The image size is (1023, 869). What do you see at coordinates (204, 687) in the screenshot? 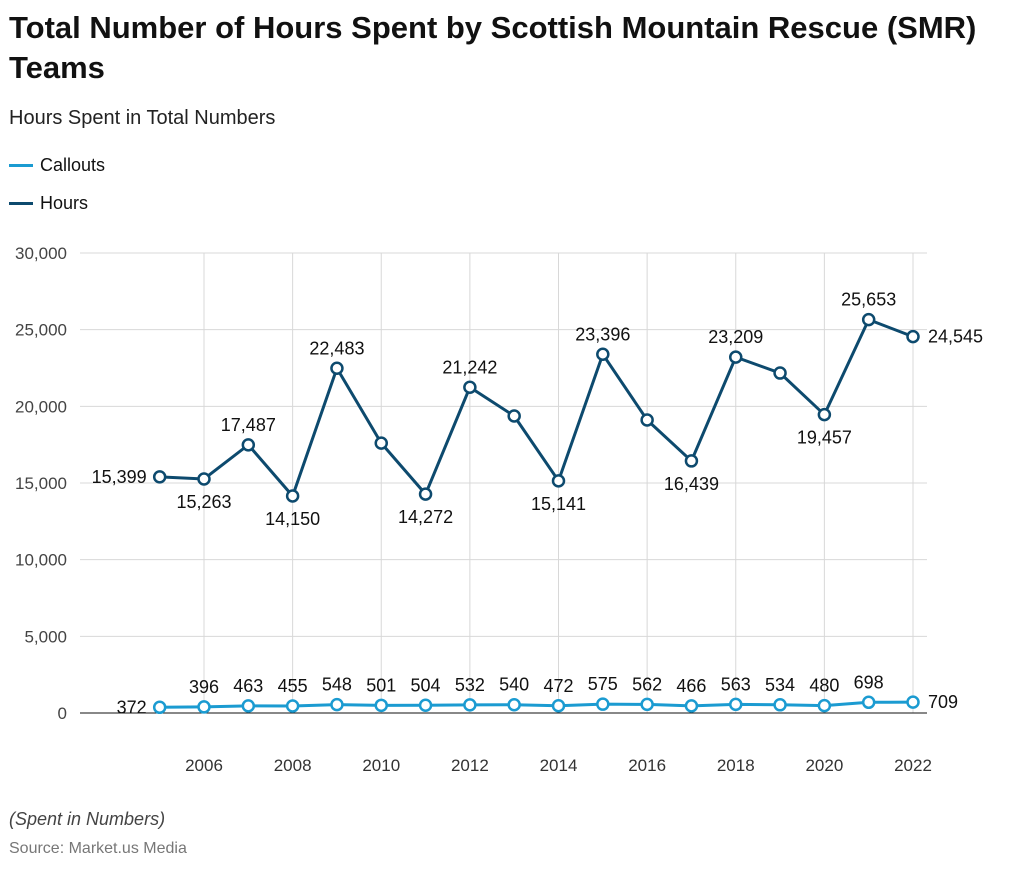
I see `data-label: 396` at bounding box center [204, 687].